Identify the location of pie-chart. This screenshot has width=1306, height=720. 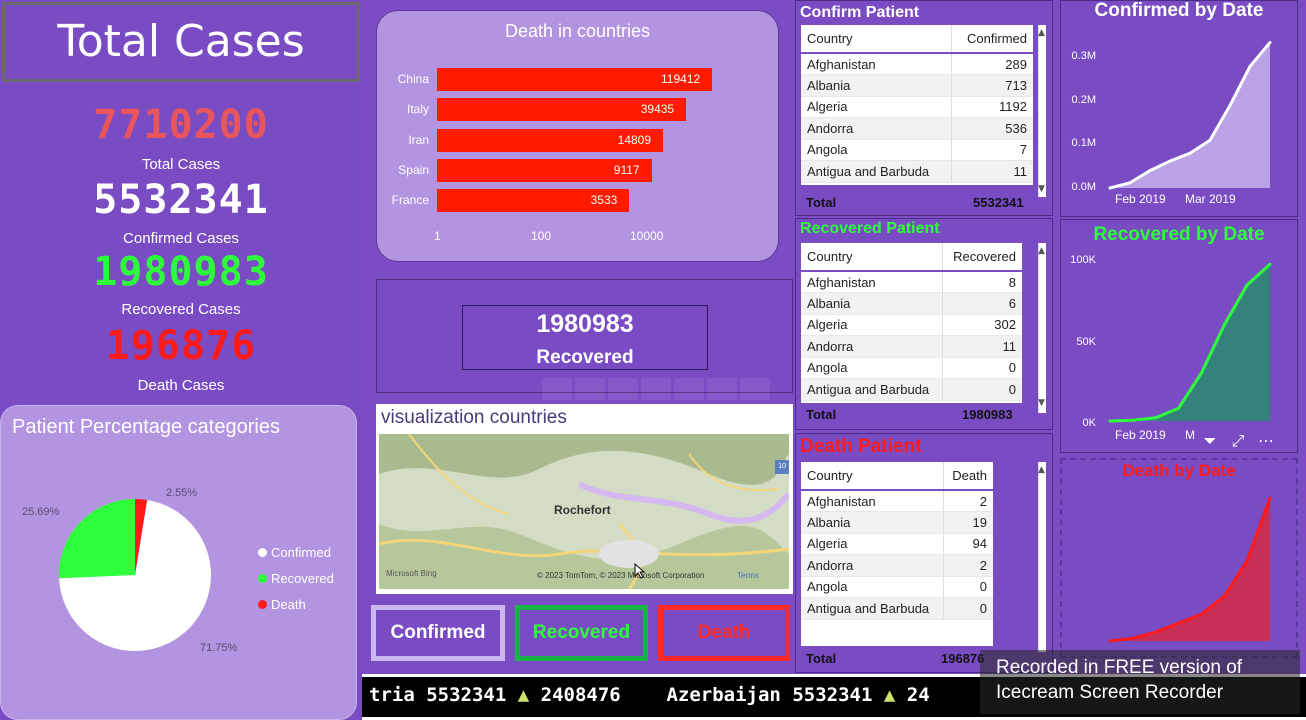
(135, 575).